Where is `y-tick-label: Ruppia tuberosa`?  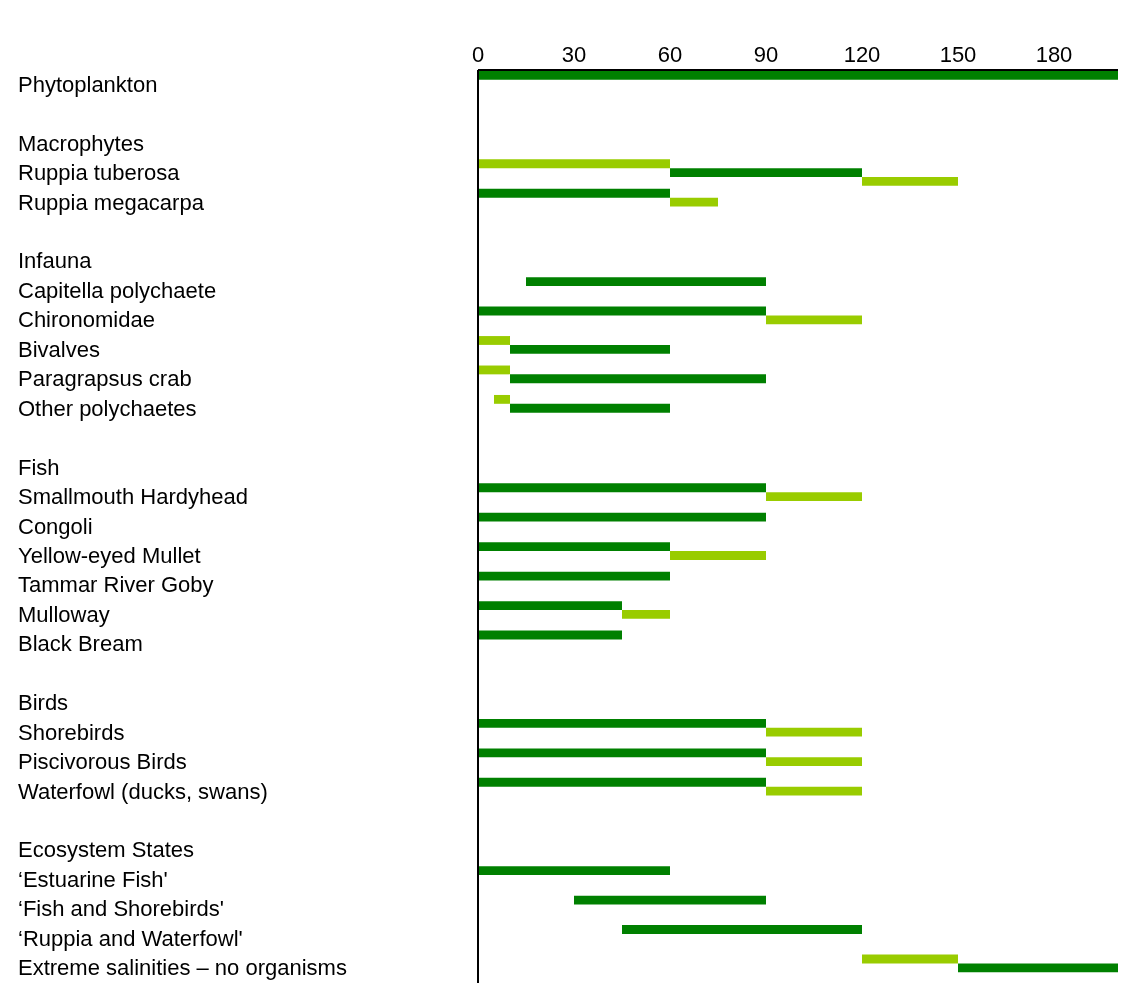
y-tick-label: Ruppia tuberosa is located at coordinates (99, 173).